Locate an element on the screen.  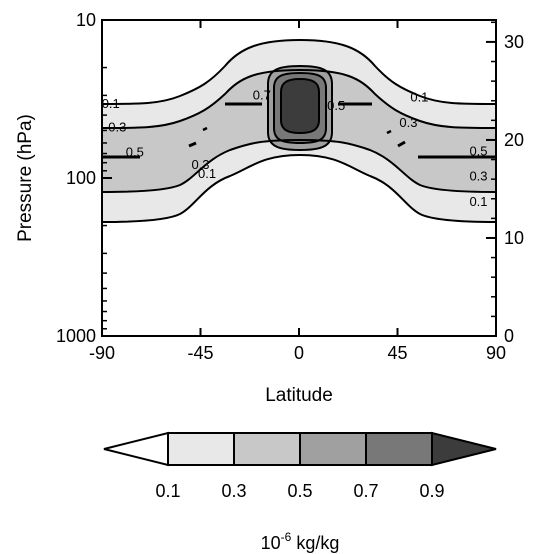
x-tick-label: 45 is located at coordinates (397, 353).